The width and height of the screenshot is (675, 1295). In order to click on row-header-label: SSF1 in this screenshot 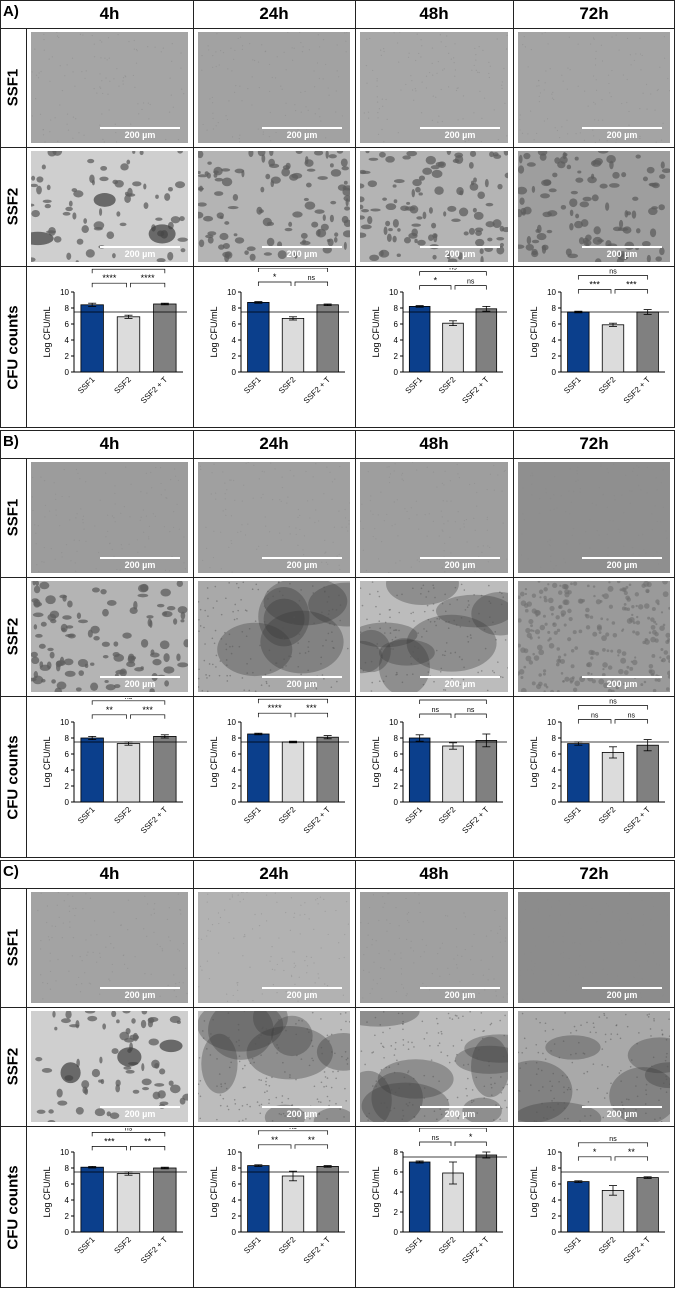, I will do `click(13, 947)`.